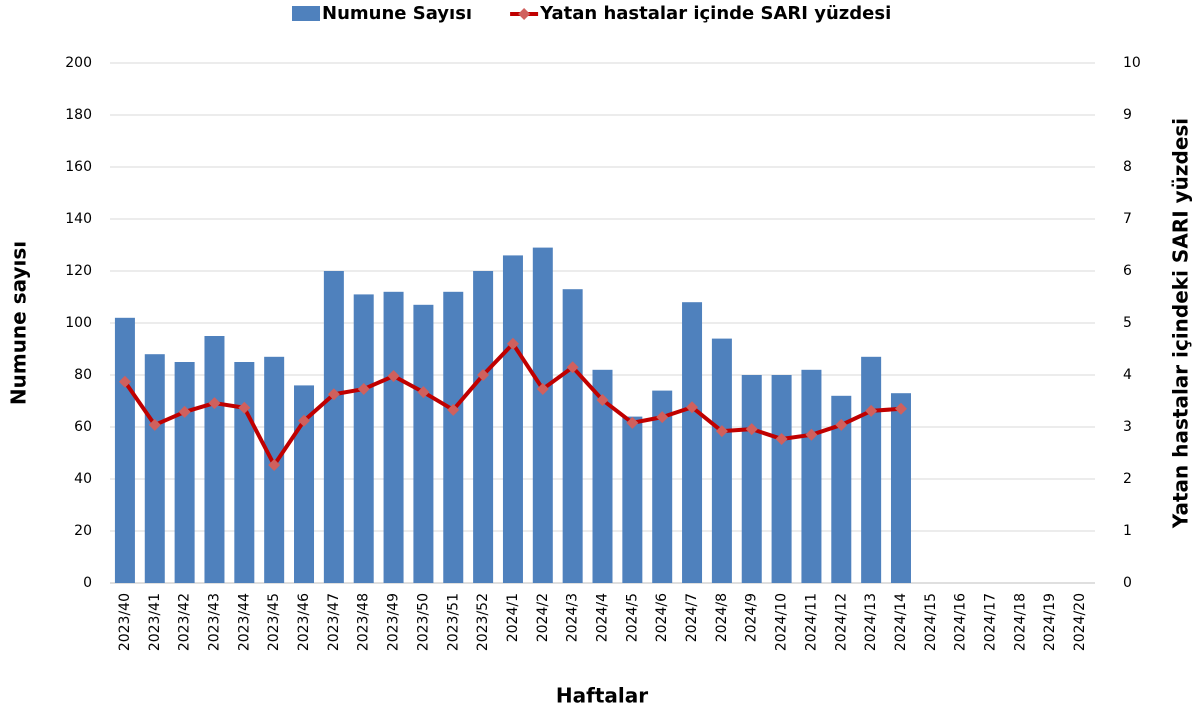 The image size is (1203, 717). What do you see at coordinates (1127, 375) in the screenshot?
I see `y2-tick-label: 4` at bounding box center [1127, 375].